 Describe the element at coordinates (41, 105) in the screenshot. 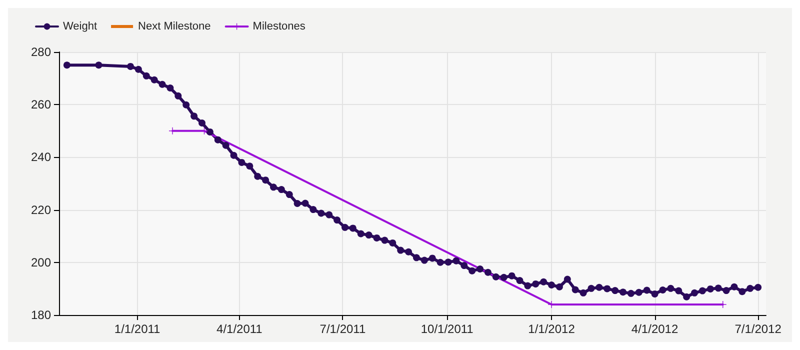

I see `y-tick-label: 260` at that location.